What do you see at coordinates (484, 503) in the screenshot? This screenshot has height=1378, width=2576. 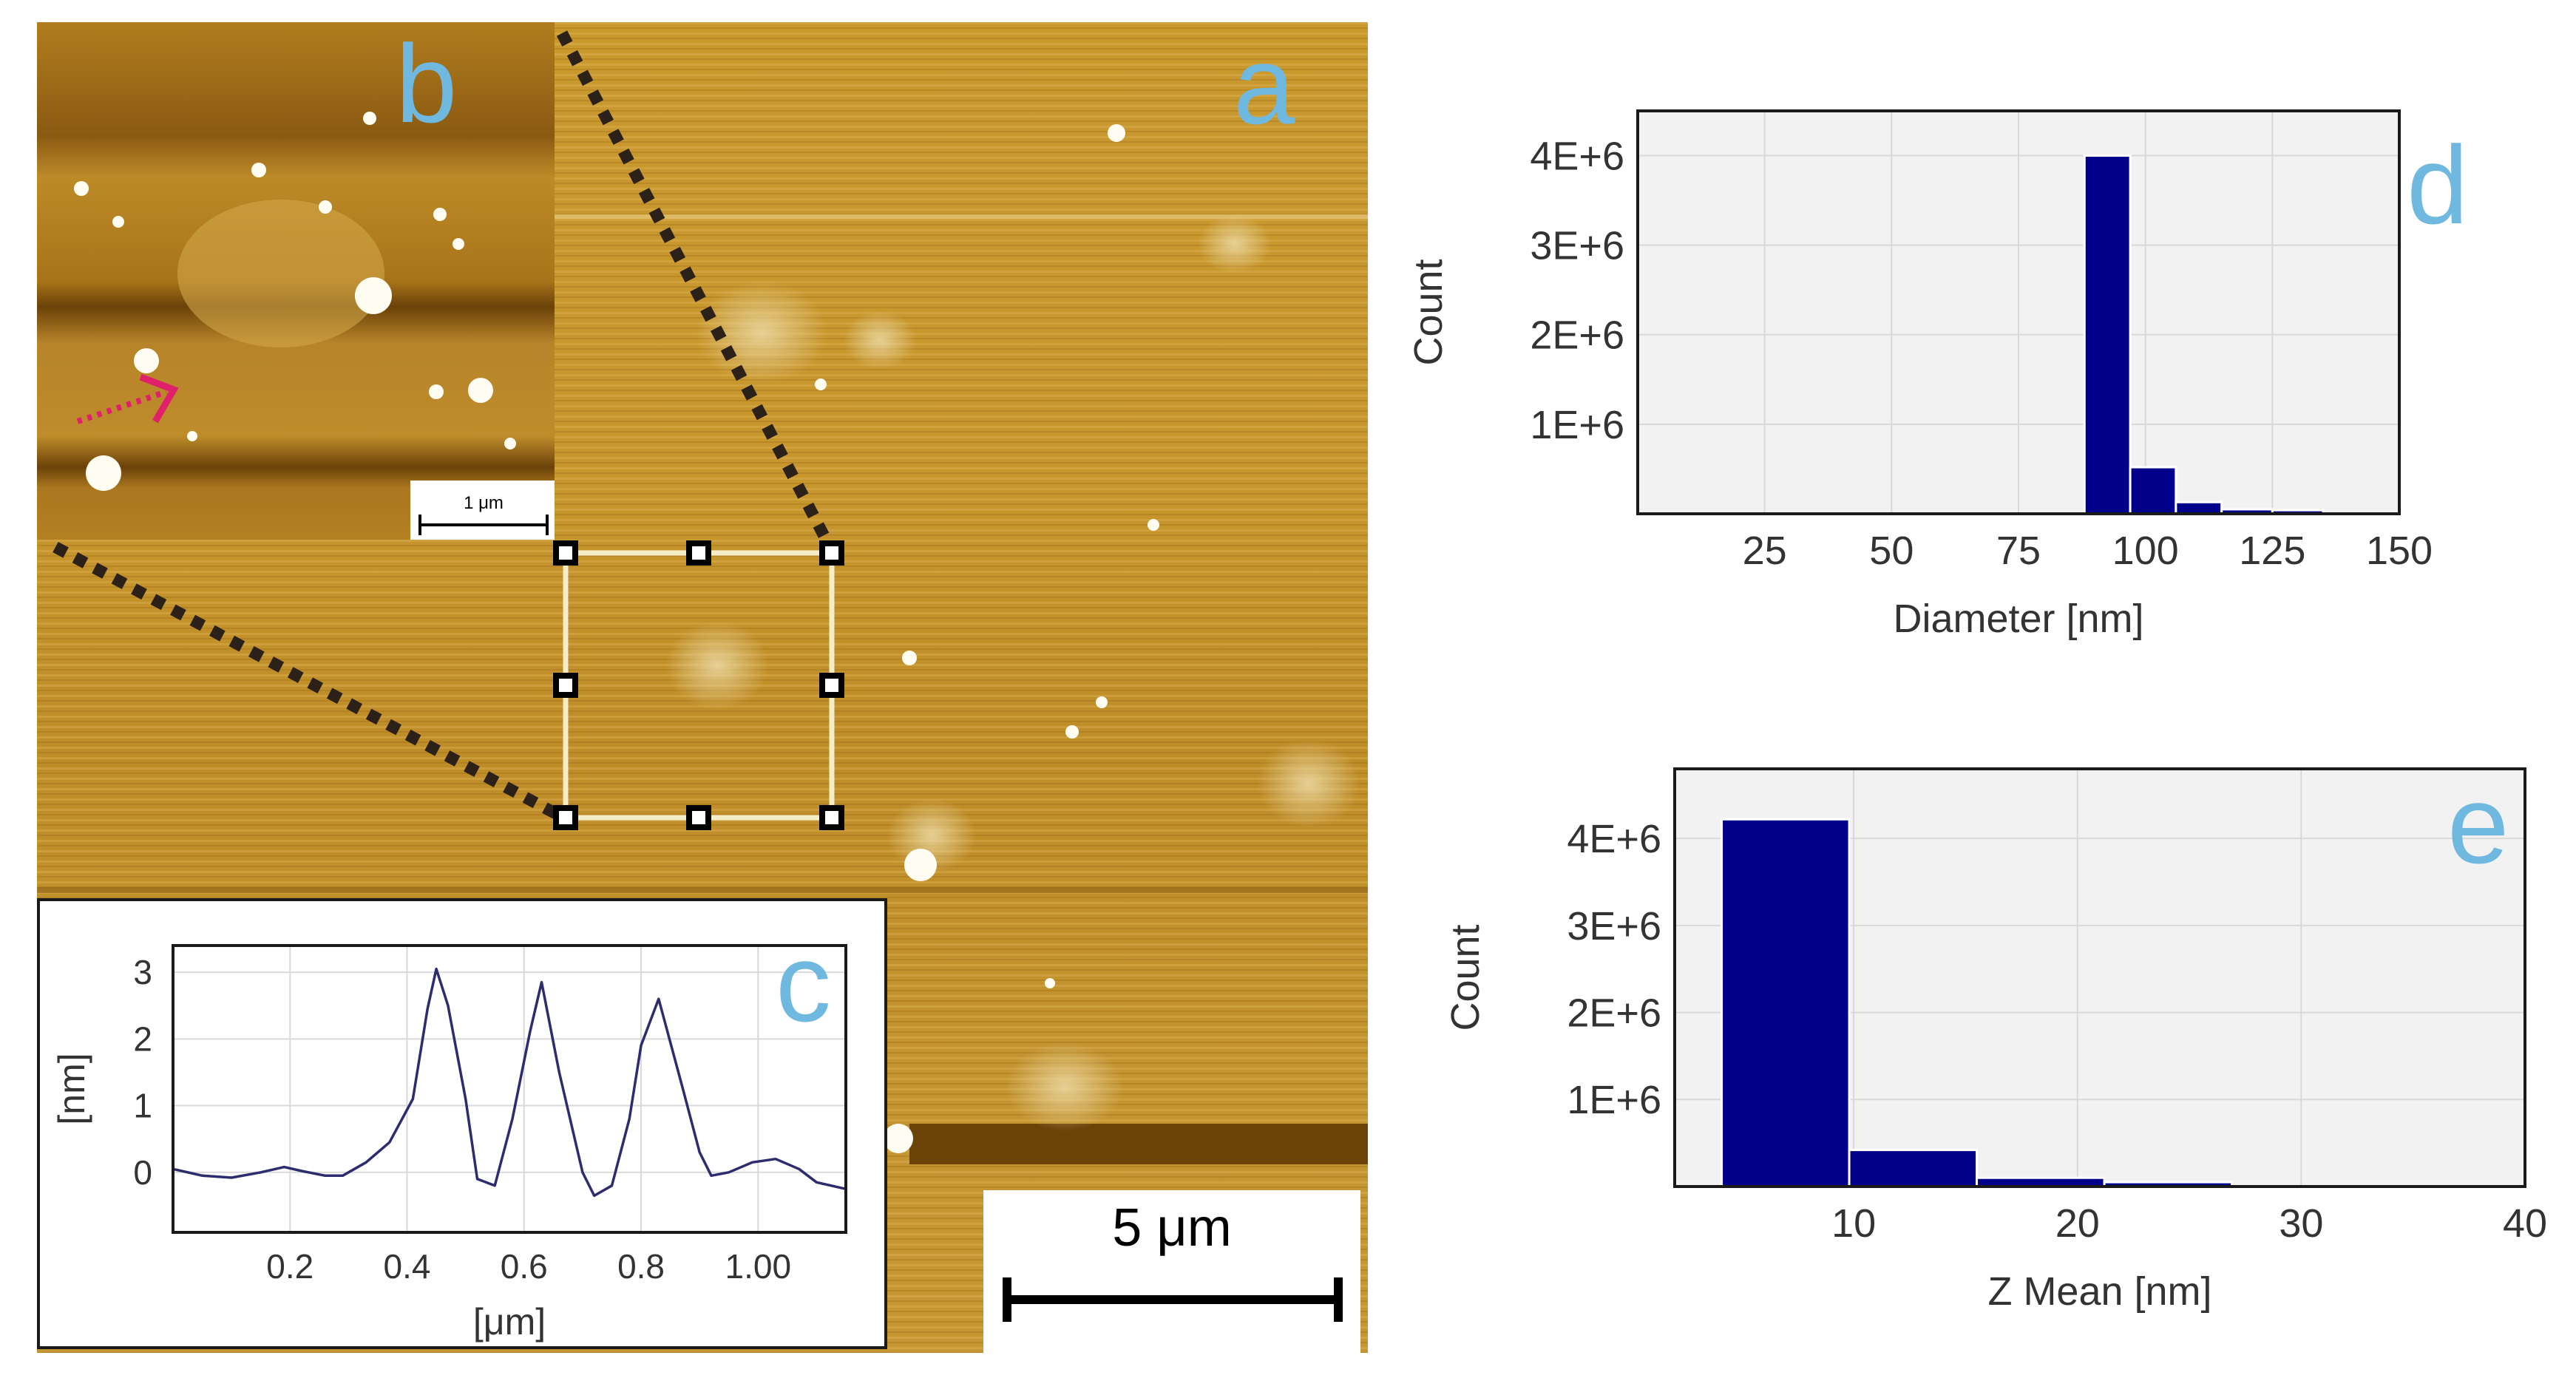 I see `inset-scale-bar-label: 1 μm` at bounding box center [484, 503].